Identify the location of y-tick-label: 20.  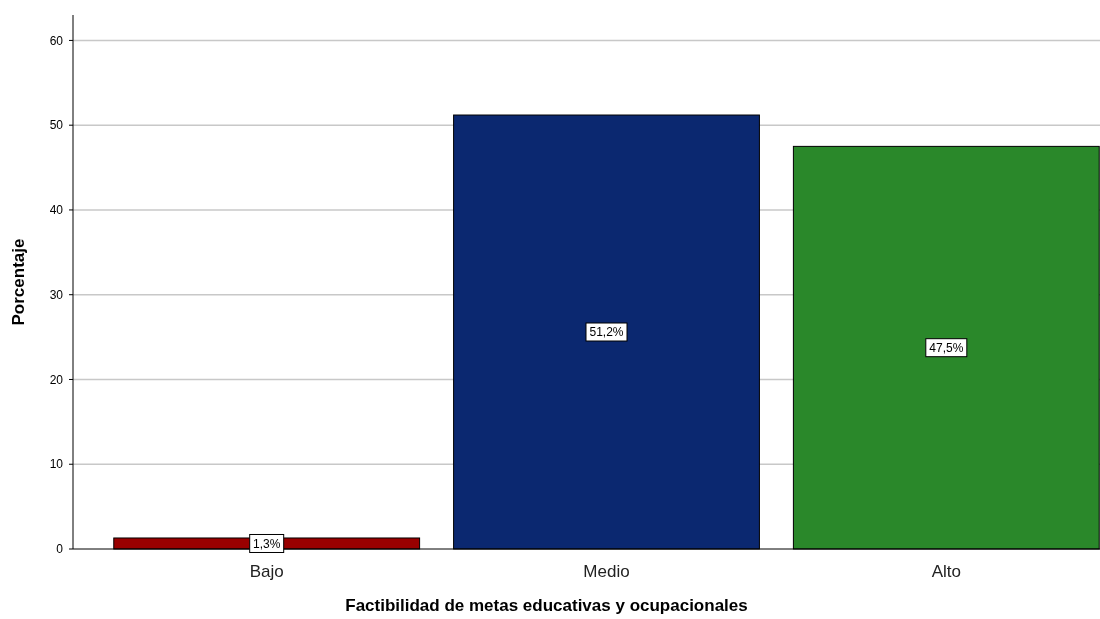
(56, 379).